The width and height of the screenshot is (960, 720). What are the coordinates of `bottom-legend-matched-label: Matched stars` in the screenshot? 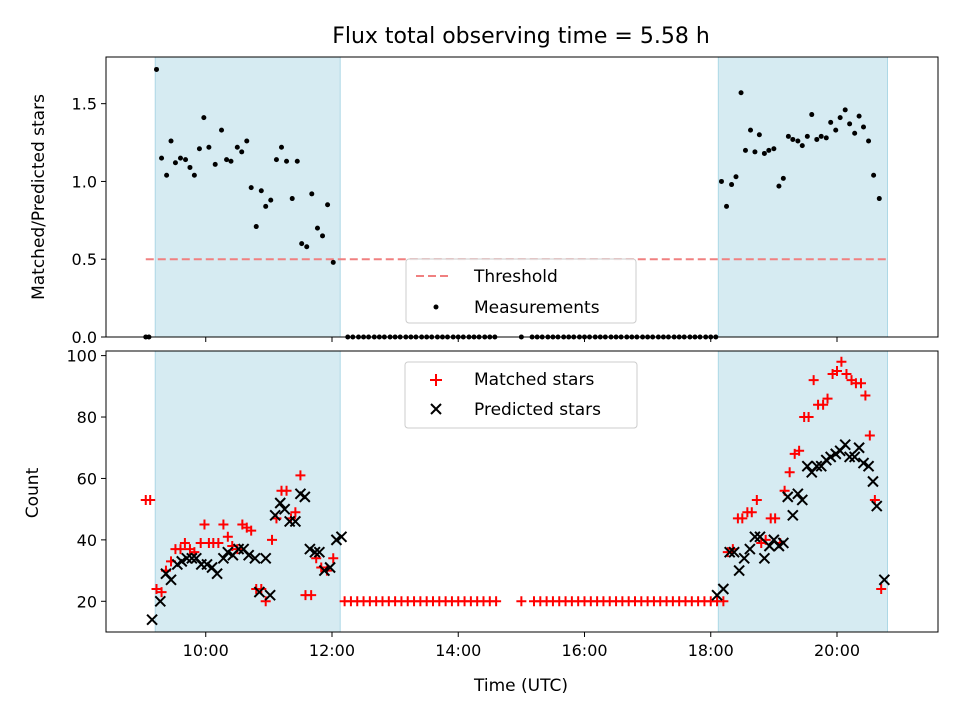 It's located at (534, 380).